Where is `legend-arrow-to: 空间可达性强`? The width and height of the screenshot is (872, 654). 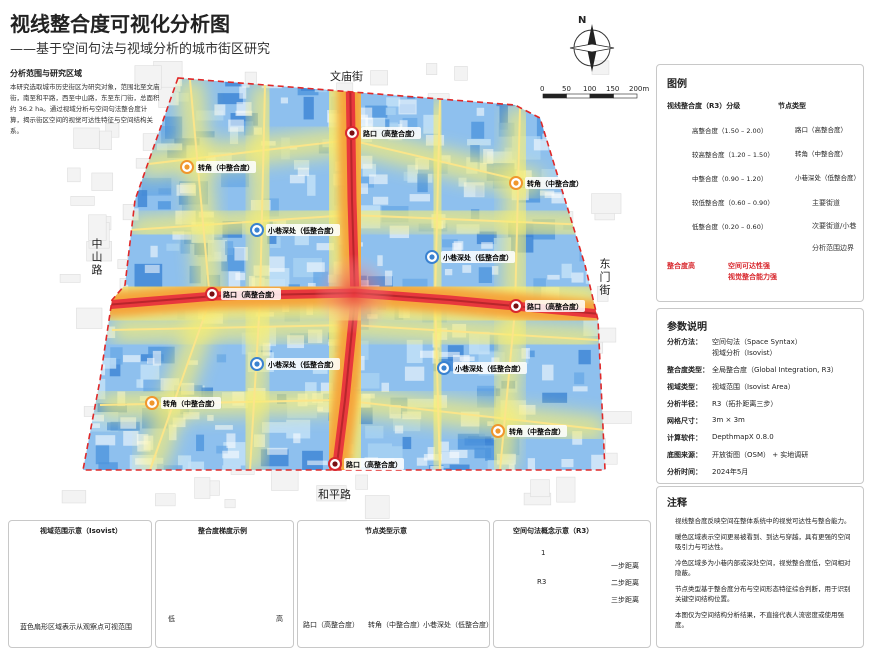
legend-arrow-to: 空间可达性强 is located at coordinates (749, 266).